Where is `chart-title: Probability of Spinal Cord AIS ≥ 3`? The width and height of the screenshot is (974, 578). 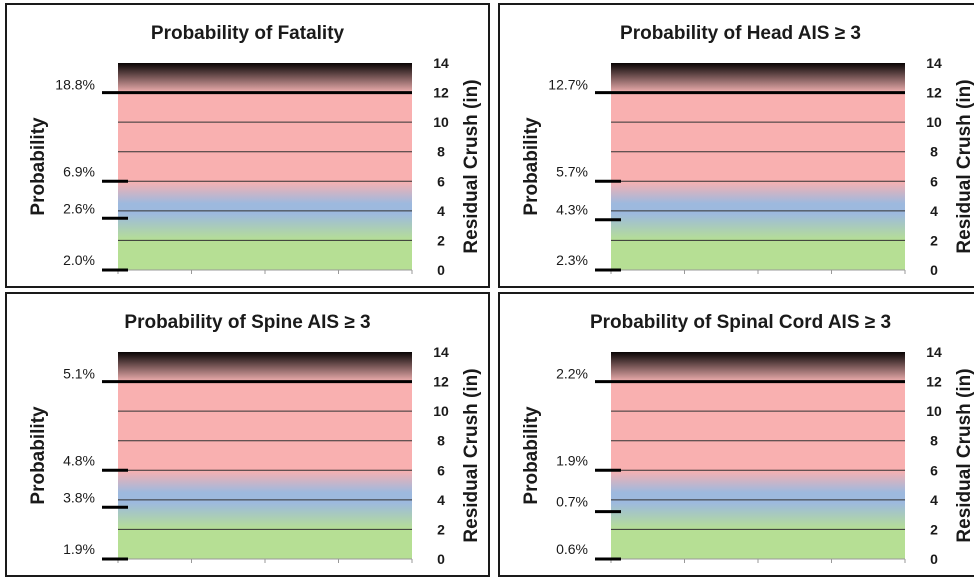 chart-title: Probability of Spinal Cord AIS ≥ 3 is located at coordinates (740, 322).